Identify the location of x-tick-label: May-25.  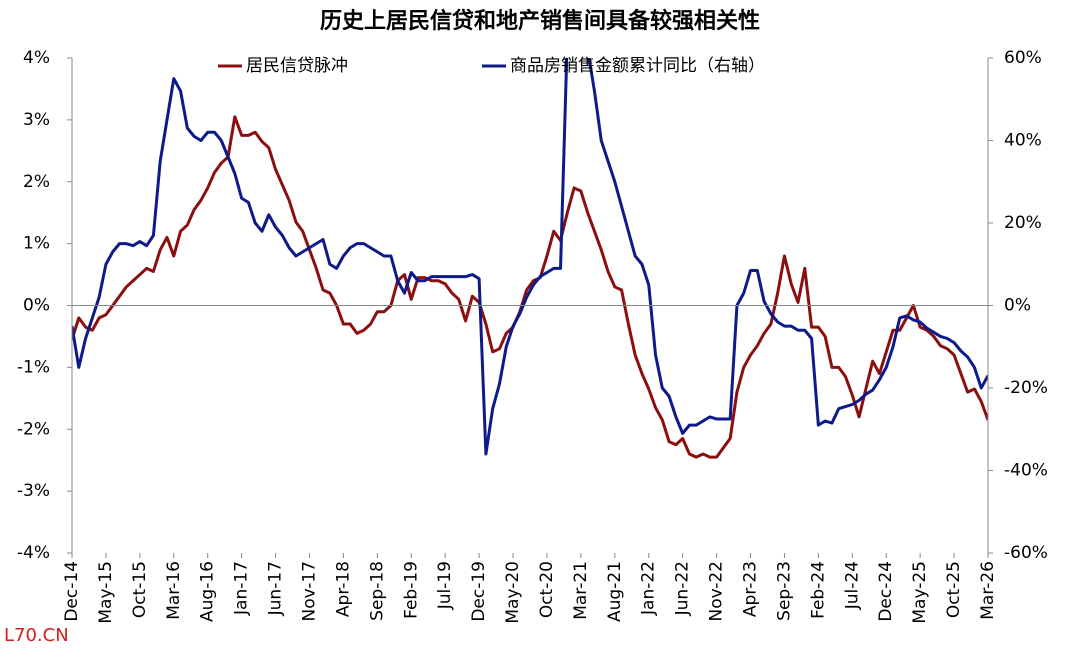
(920, 592).